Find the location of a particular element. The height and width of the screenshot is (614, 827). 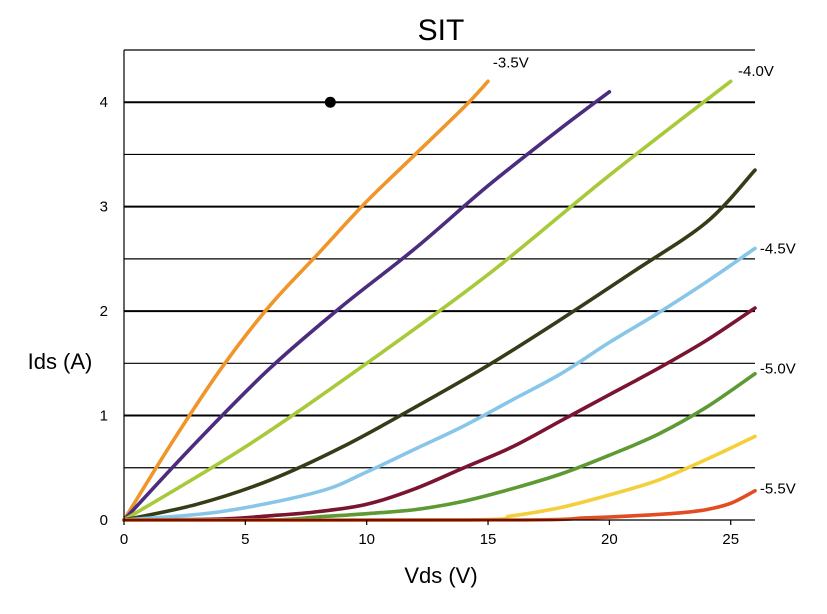

x-tick-label: 15 is located at coordinates (488, 539).